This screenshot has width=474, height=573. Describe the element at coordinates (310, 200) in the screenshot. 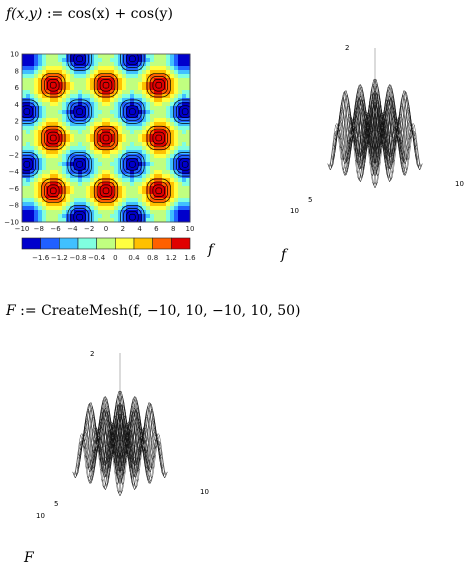

I see `surface-1-y-tick-b: 5` at that location.